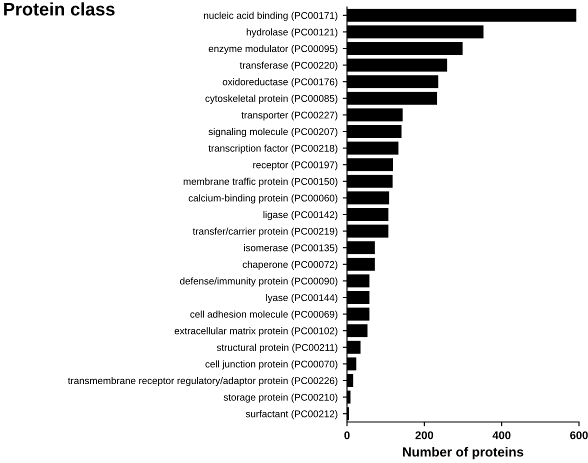 This screenshot has width=588, height=463. What do you see at coordinates (280, 83) in the screenshot?
I see `y-tick-label: oxidoreductase (PC00176)` at bounding box center [280, 83].